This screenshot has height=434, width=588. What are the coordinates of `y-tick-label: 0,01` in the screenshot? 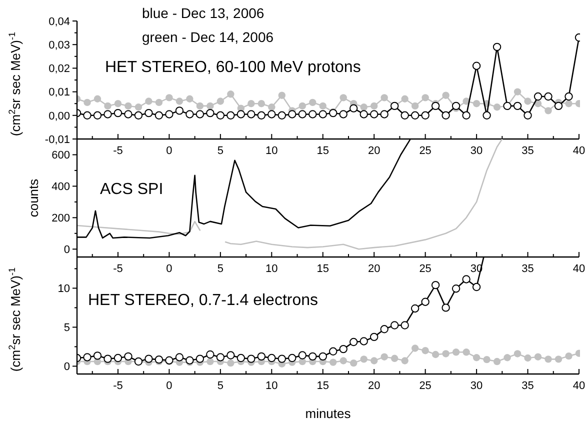 It's located at (59, 92).